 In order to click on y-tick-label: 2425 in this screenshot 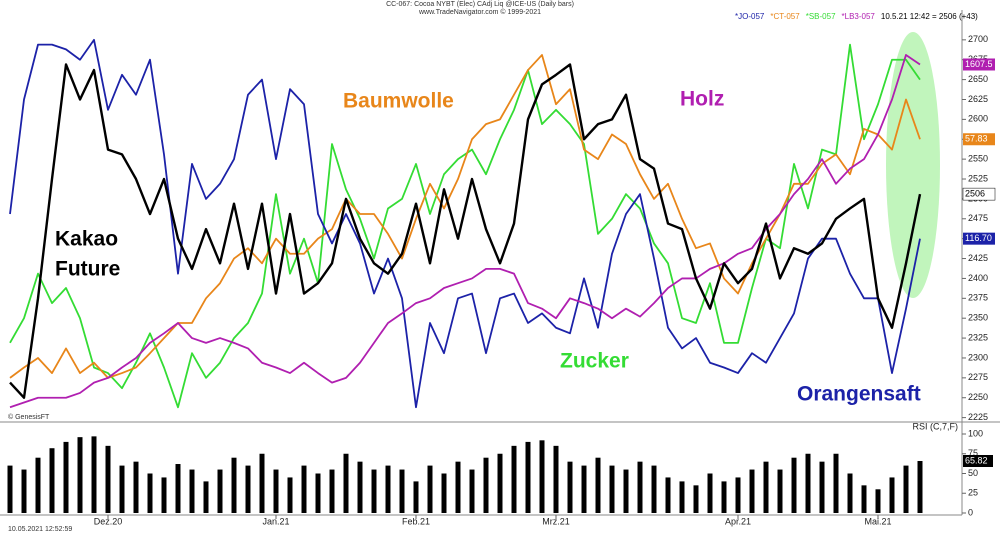, I will do `click(978, 258)`.